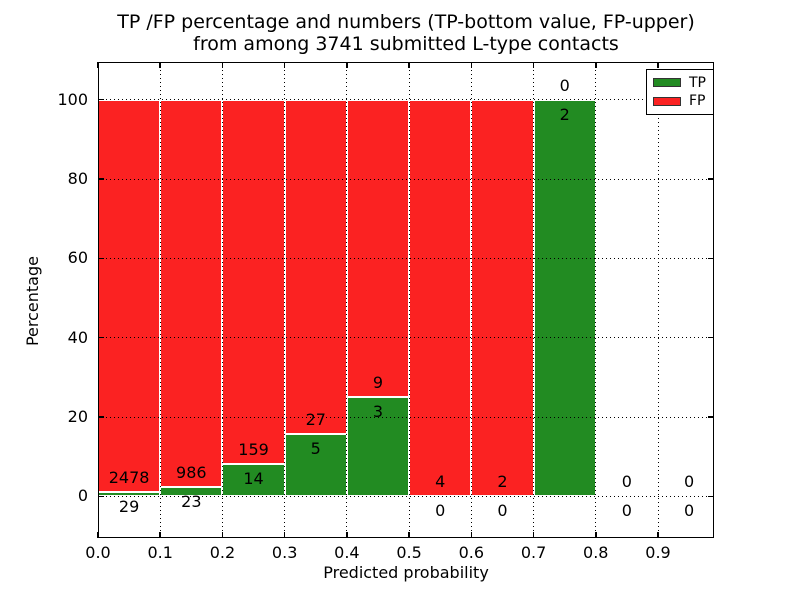  What do you see at coordinates (471, 300) in the screenshot?
I see `gridline-x-0.6` at bounding box center [471, 300].